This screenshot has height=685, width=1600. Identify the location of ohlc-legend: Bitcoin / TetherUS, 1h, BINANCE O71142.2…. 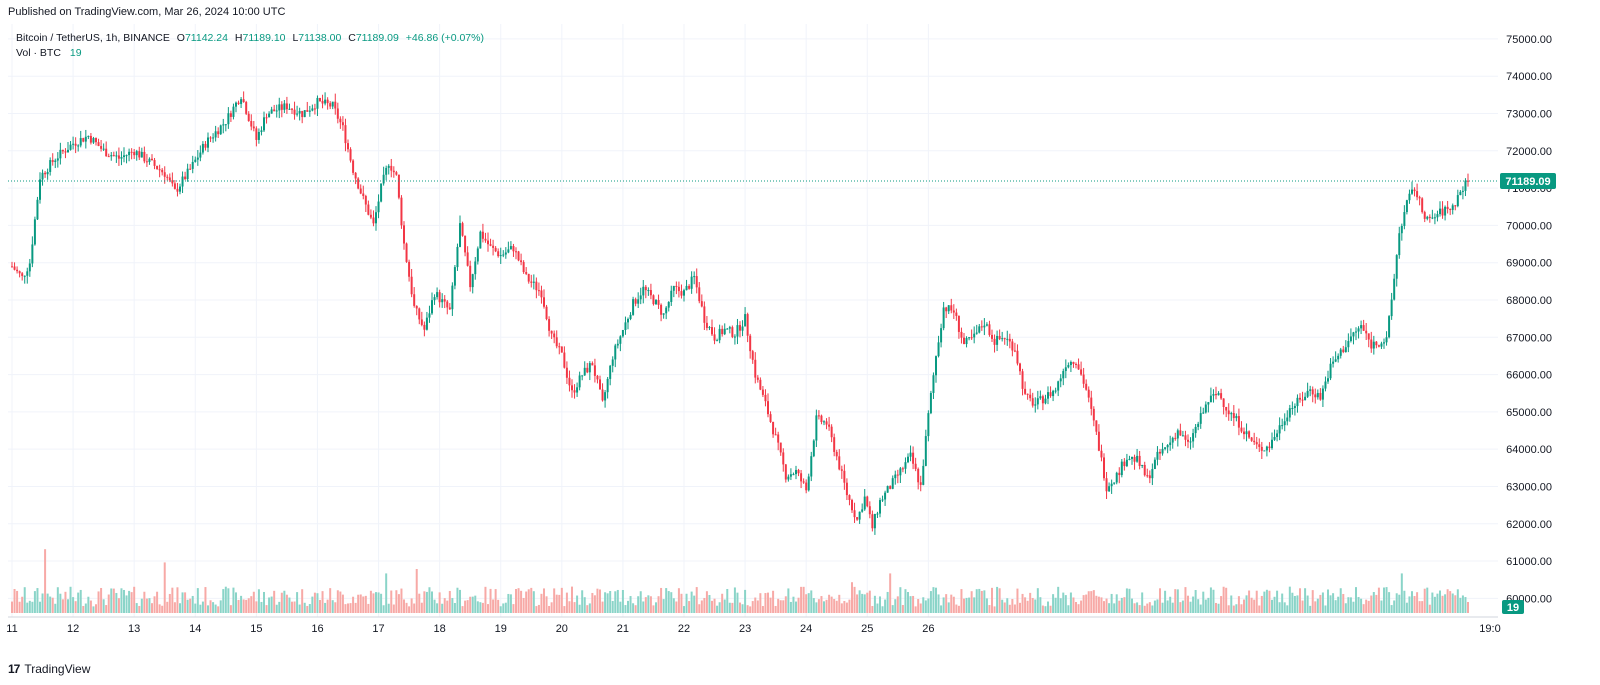
(250, 38).